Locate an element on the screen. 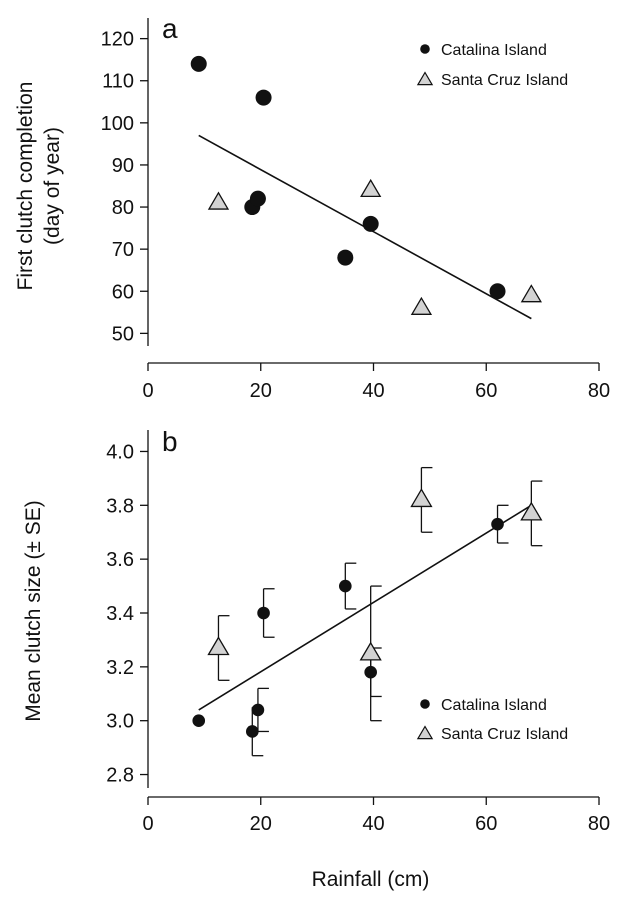 Image resolution: width=620 pixels, height=904 pixels. y-tick-label: 4.0 is located at coordinates (120, 452).